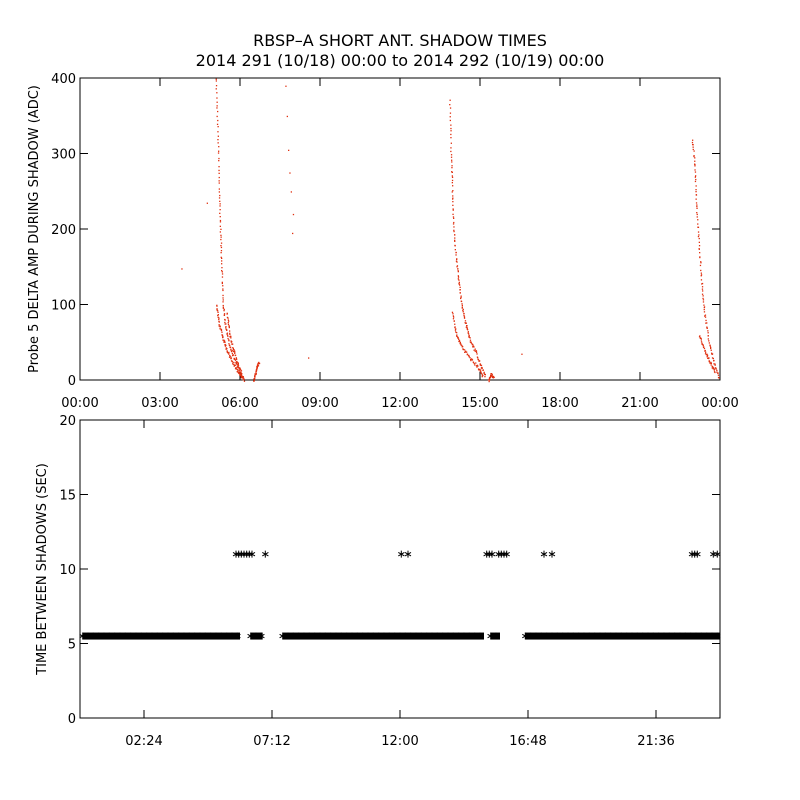 The height and width of the screenshot is (800, 800). What do you see at coordinates (79, 403) in the screenshot?
I see `x-tick-label: 00:00` at bounding box center [79, 403].